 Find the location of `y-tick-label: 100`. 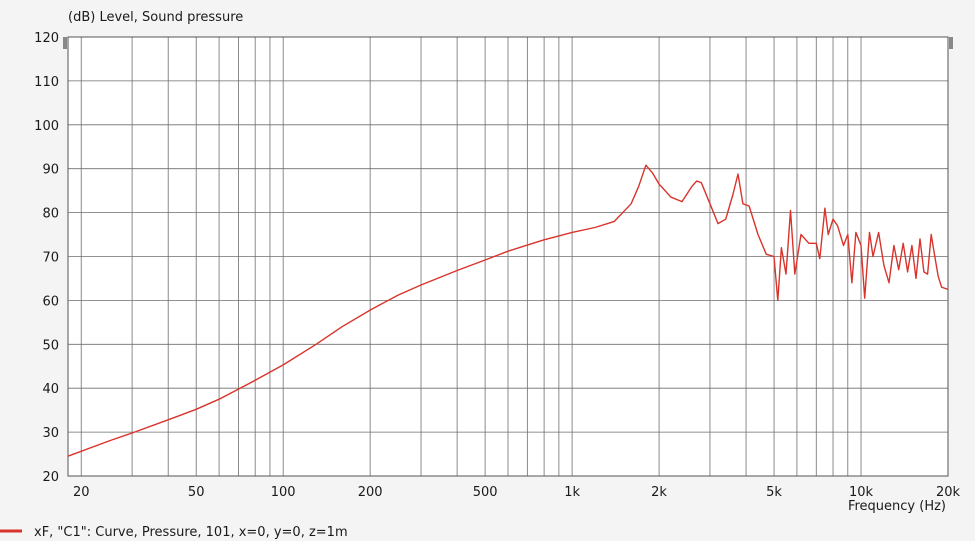

y-tick-label: 100 is located at coordinates (46, 126).